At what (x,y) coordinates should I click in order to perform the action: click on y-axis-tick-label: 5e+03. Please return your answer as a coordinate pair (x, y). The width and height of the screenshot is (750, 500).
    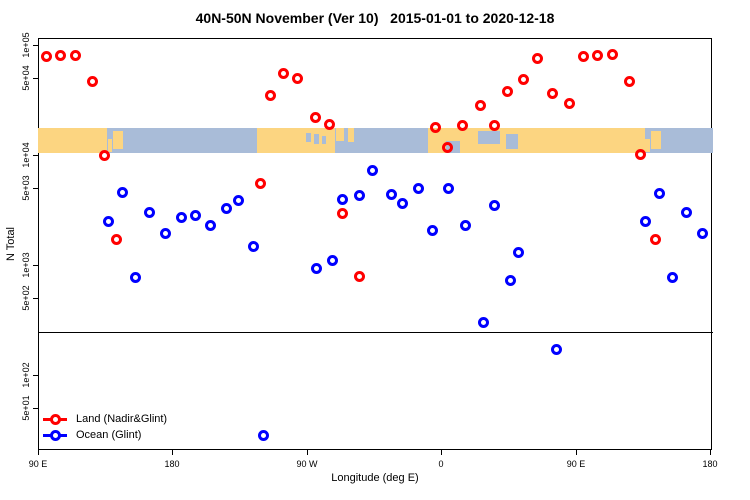
    Looking at the image, I should click on (26, 188).